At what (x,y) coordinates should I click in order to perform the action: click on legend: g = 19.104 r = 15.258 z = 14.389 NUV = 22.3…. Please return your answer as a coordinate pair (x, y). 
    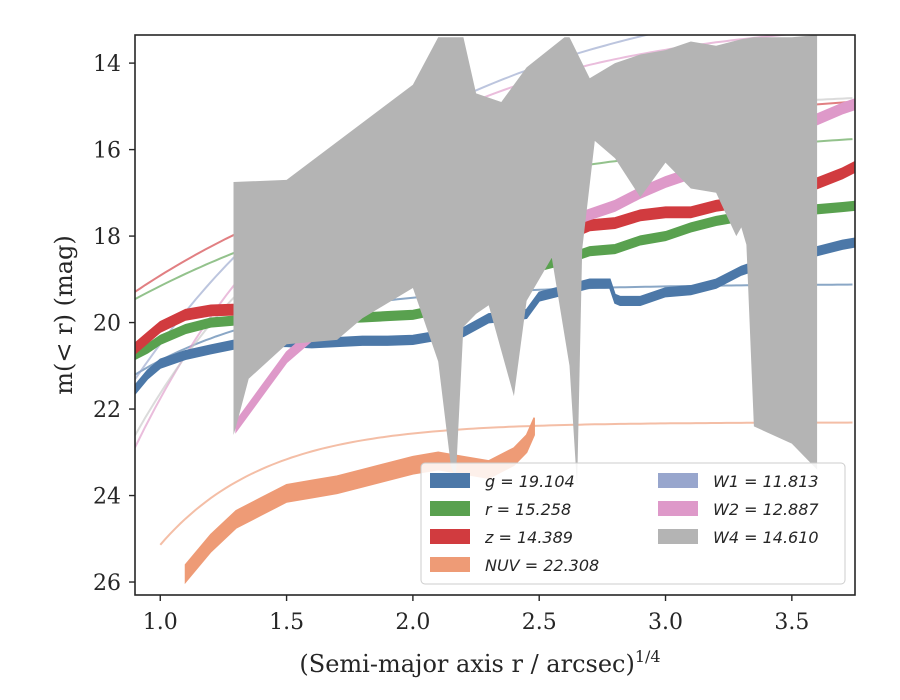
    Looking at the image, I should click on (633, 523).